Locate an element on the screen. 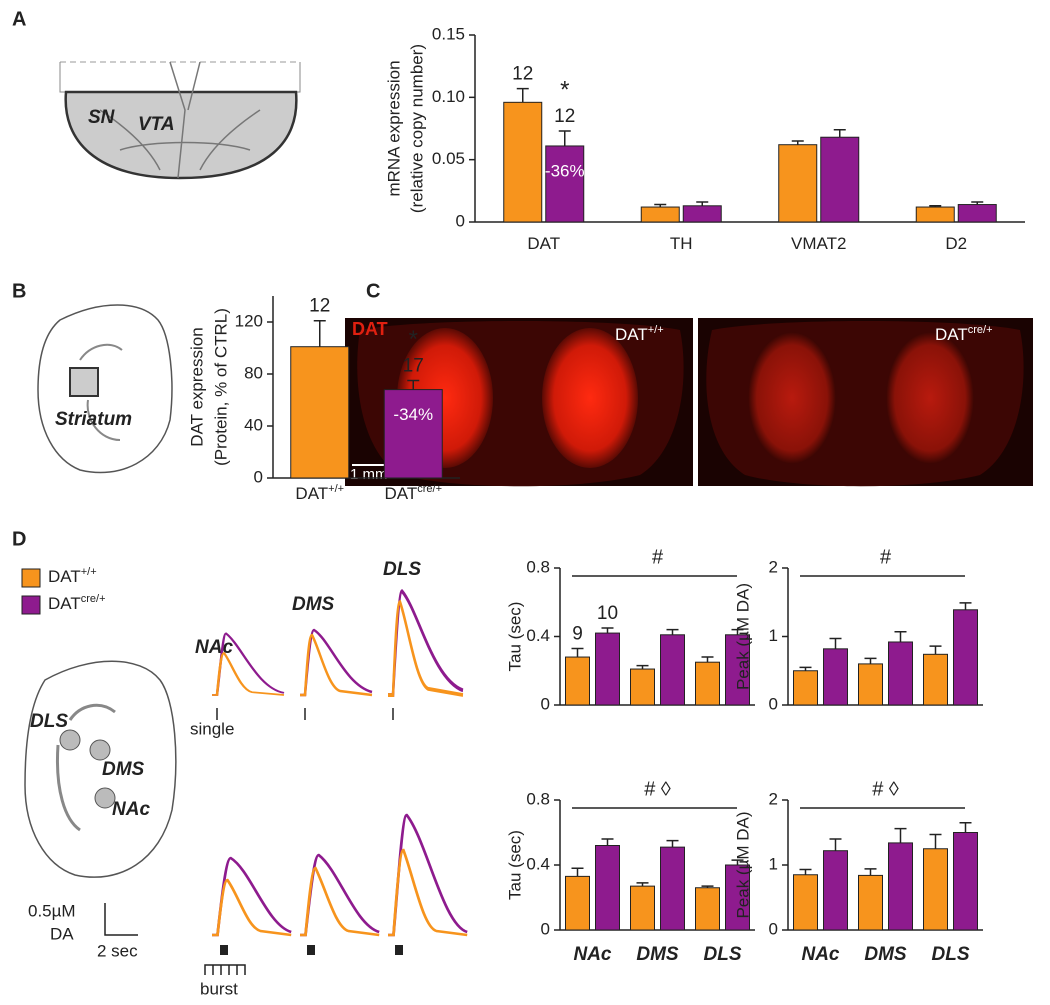 The height and width of the screenshot is (1005, 1050). y-tick-label: 120 is located at coordinates (249, 320).